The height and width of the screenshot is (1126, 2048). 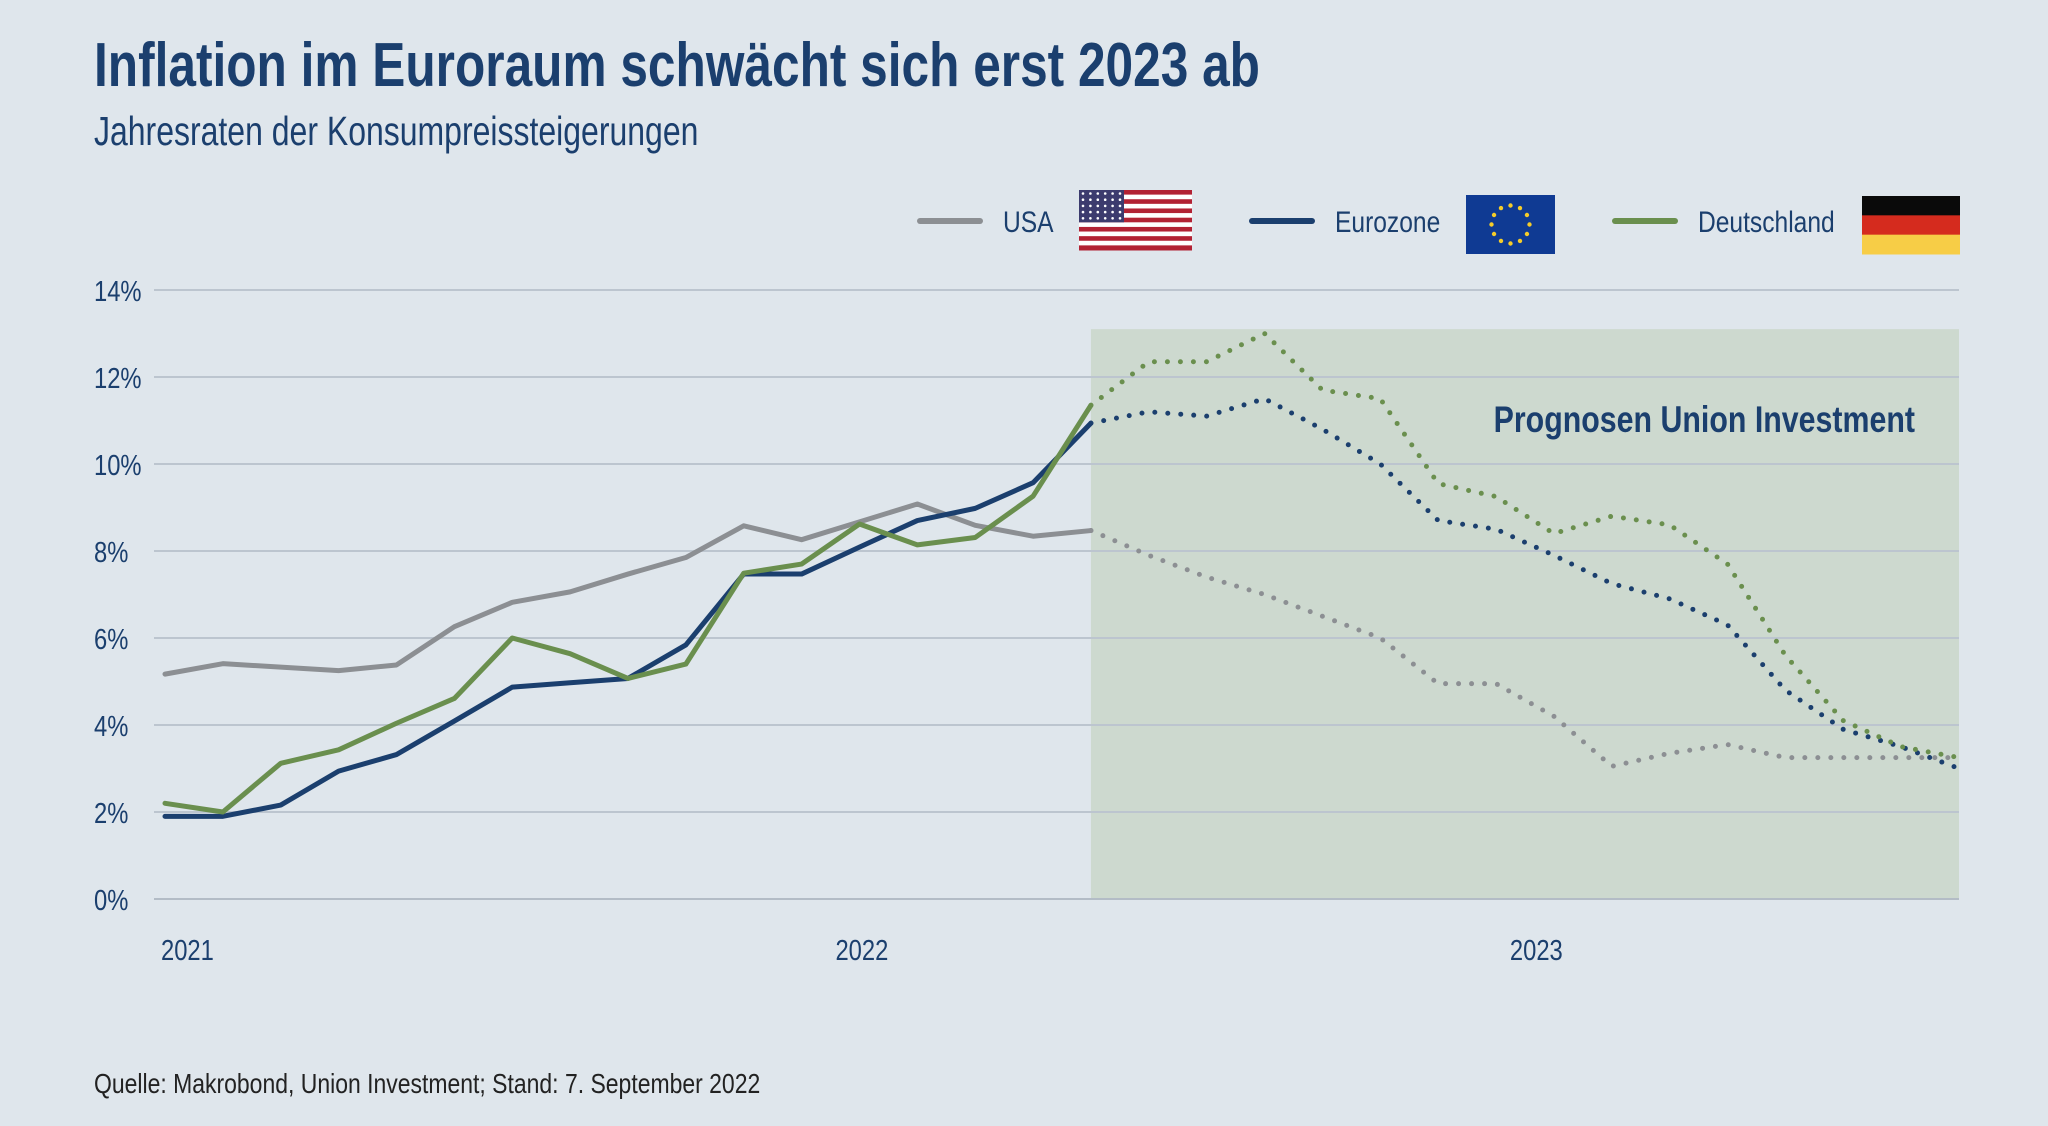 What do you see at coordinates (861, 950) in the screenshot?
I see `x-tick-label: 2022` at bounding box center [861, 950].